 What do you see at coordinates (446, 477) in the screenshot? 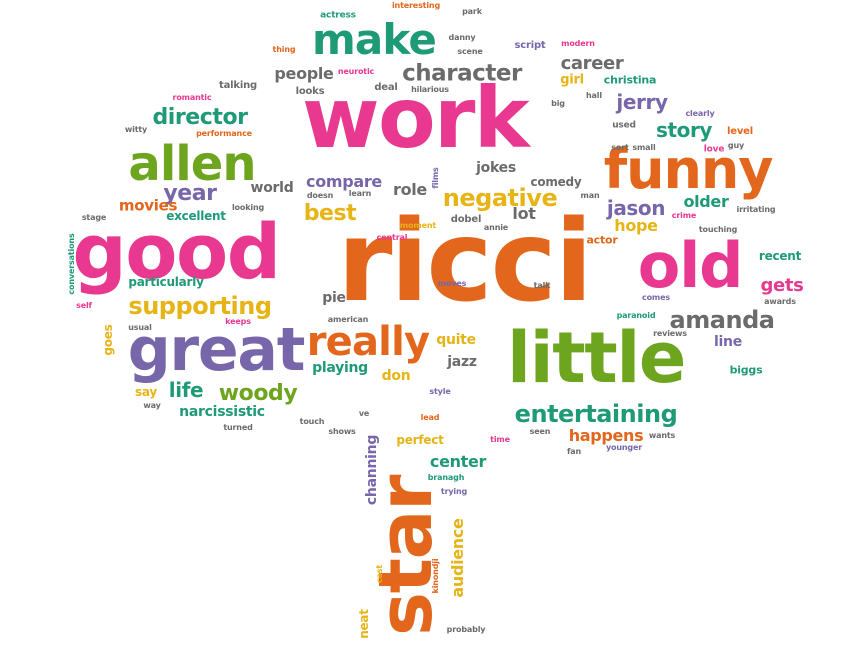
I see `word-branagh: branagh` at bounding box center [446, 477].